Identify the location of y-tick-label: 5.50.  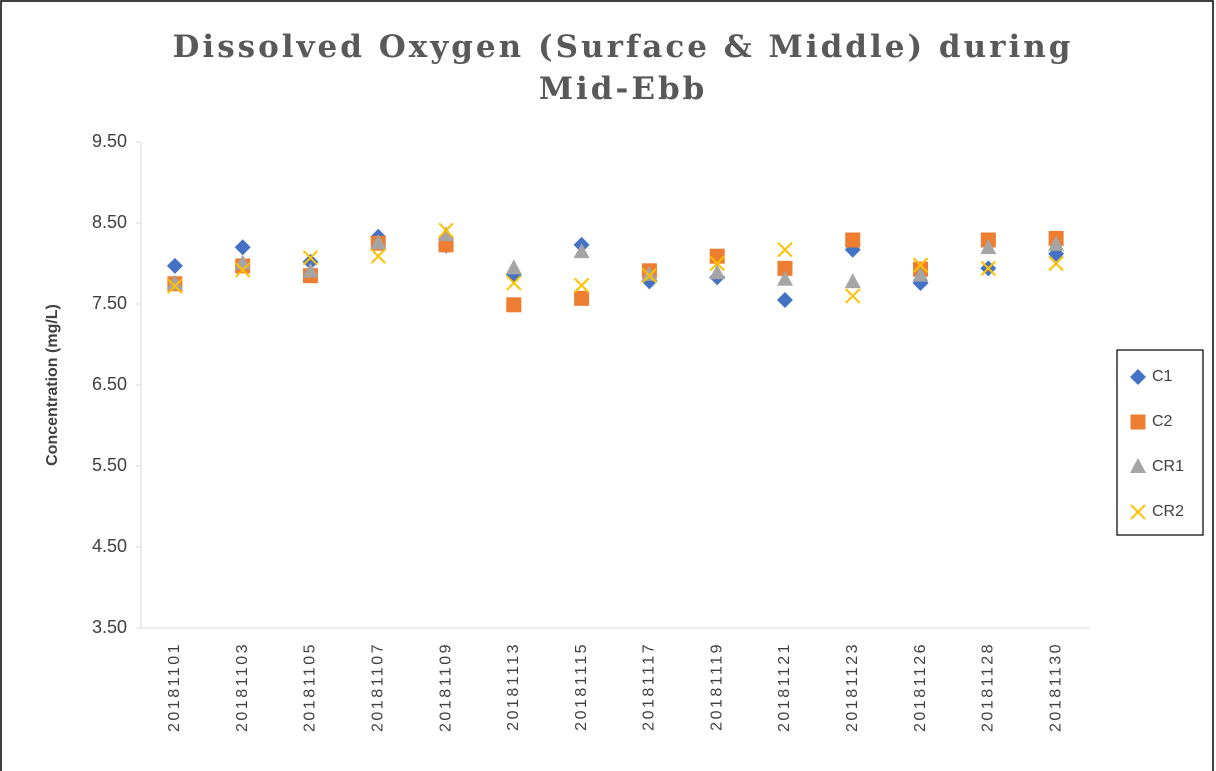
(109, 465).